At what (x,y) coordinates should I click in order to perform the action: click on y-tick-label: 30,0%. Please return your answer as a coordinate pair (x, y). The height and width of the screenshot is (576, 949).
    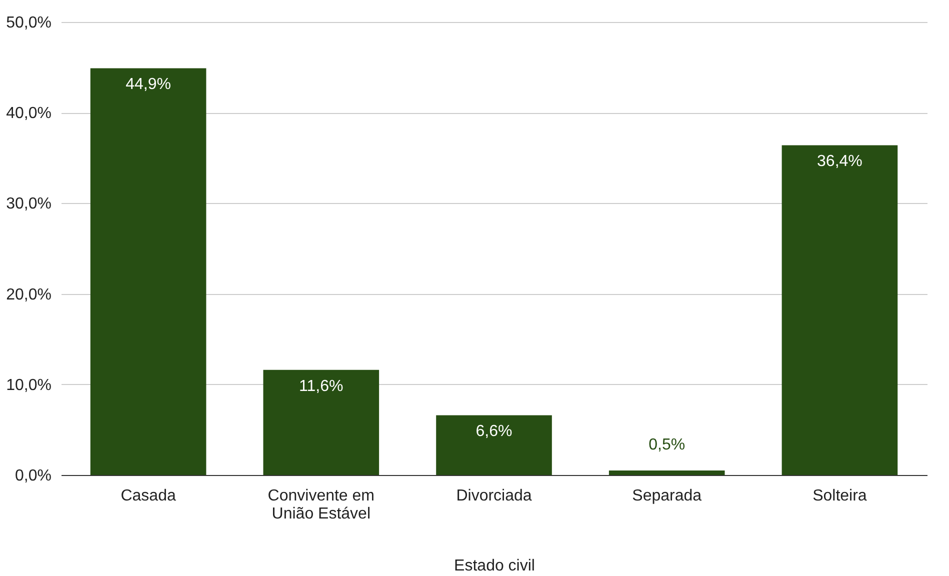
    Looking at the image, I should click on (29, 204).